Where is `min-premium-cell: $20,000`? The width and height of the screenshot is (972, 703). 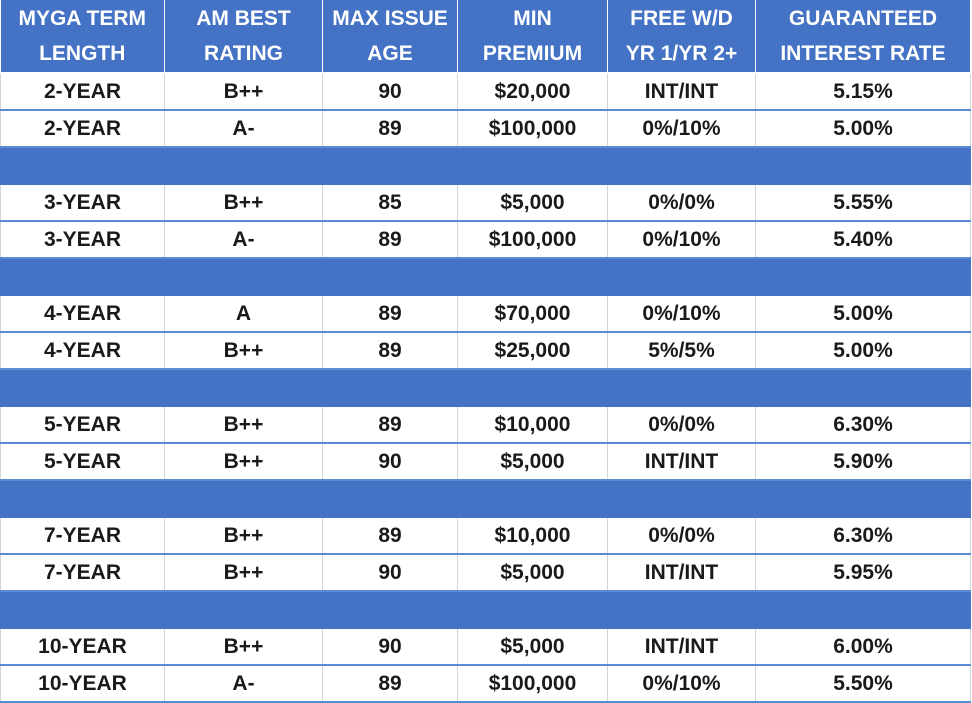
min-premium-cell: $20,000 is located at coordinates (532, 91).